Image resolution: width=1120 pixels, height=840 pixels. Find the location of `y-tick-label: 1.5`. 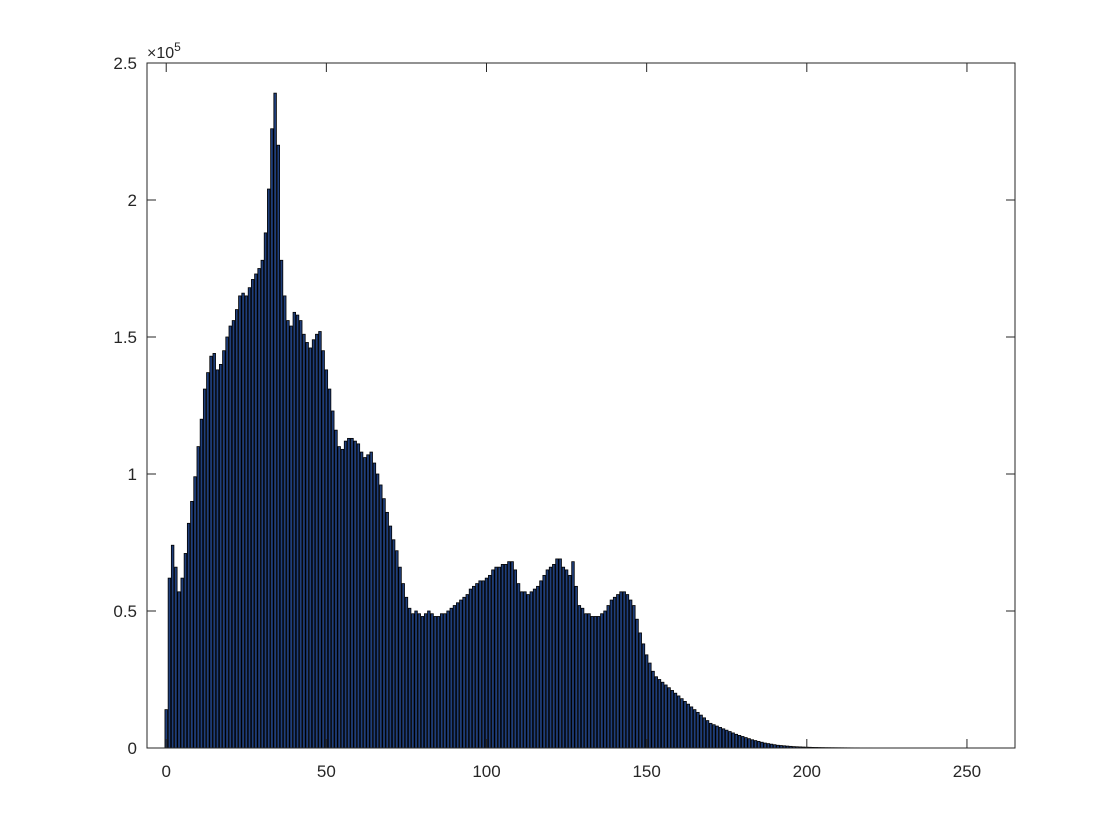

y-tick-label: 1.5 is located at coordinates (125, 337).